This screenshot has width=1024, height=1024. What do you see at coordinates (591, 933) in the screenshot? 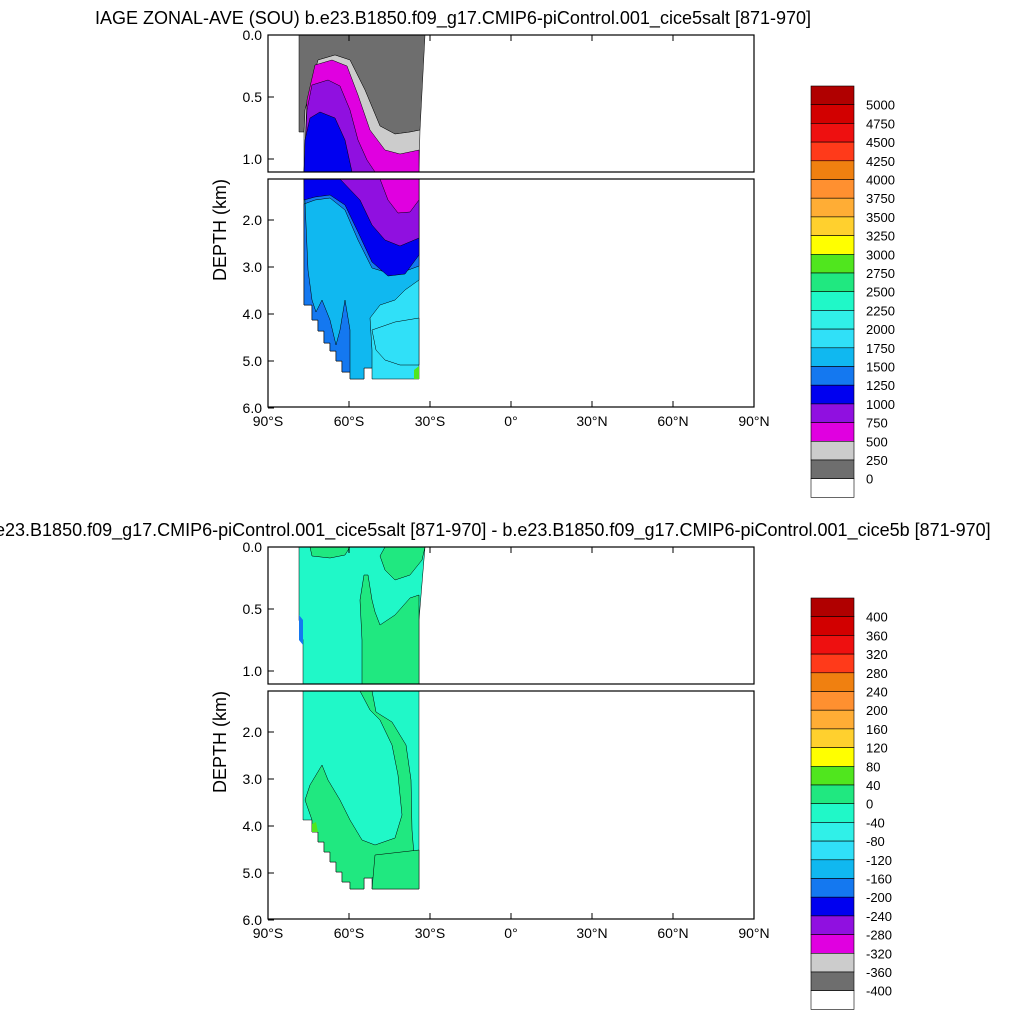
I see `chart2-xtick-label: 30°N` at bounding box center [591, 933].